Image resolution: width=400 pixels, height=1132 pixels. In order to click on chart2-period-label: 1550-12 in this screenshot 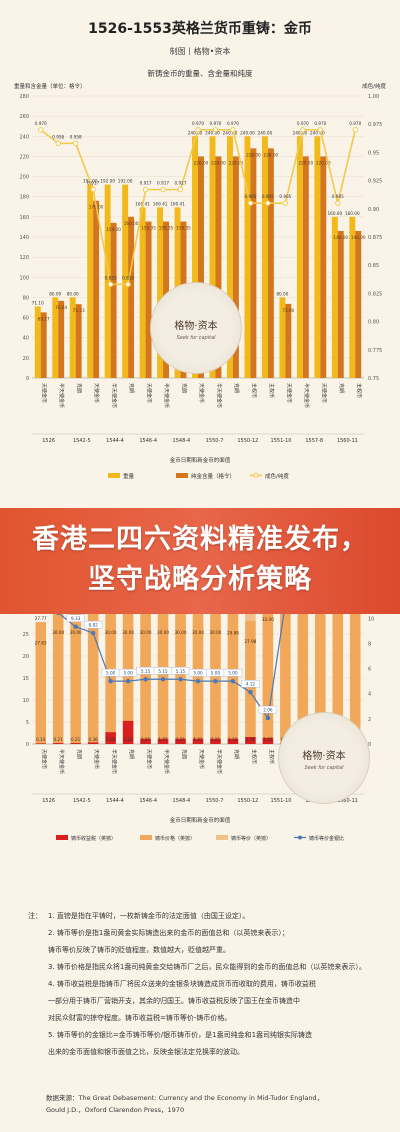, I will do `click(247, 801)`.